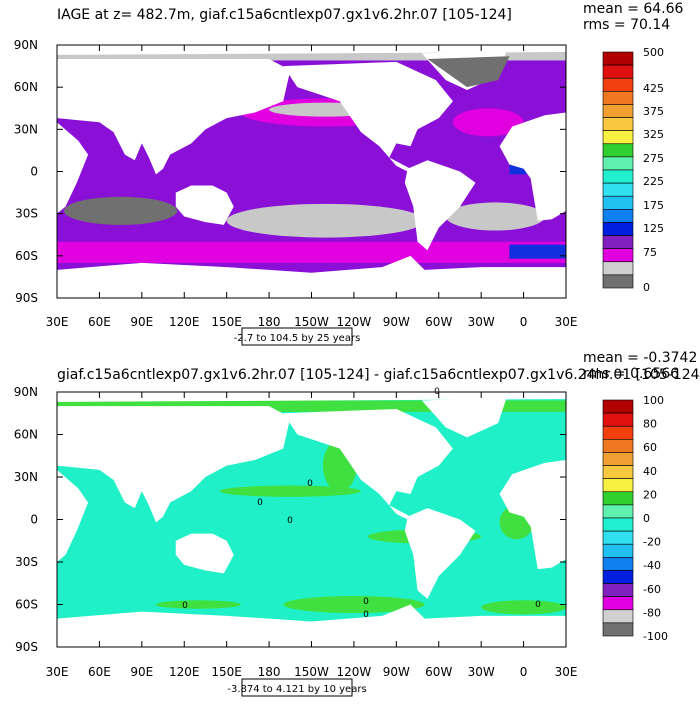 The height and width of the screenshot is (704, 700). I want to click on lon-label: 30W, so click(481, 322).